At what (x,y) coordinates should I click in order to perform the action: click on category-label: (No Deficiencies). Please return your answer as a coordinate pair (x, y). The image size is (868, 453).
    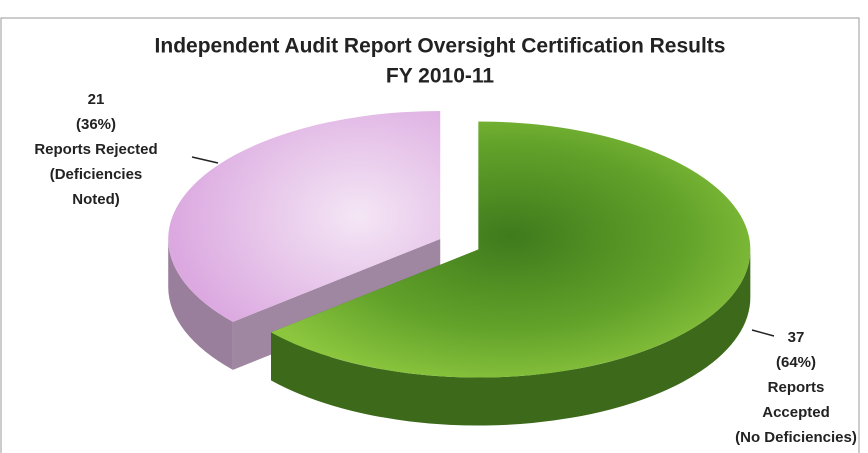
    Looking at the image, I should click on (796, 437).